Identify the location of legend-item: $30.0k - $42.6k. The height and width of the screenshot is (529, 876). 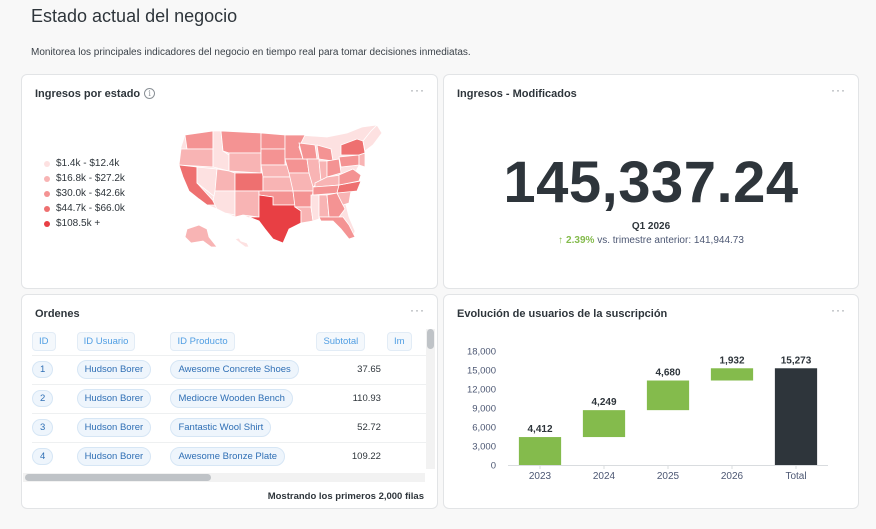
(84, 193).